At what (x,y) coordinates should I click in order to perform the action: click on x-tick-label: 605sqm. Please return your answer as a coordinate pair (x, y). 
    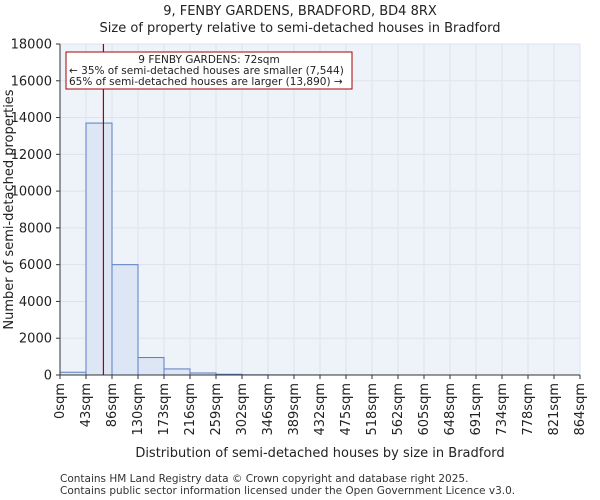
    Looking at the image, I should click on (424, 409).